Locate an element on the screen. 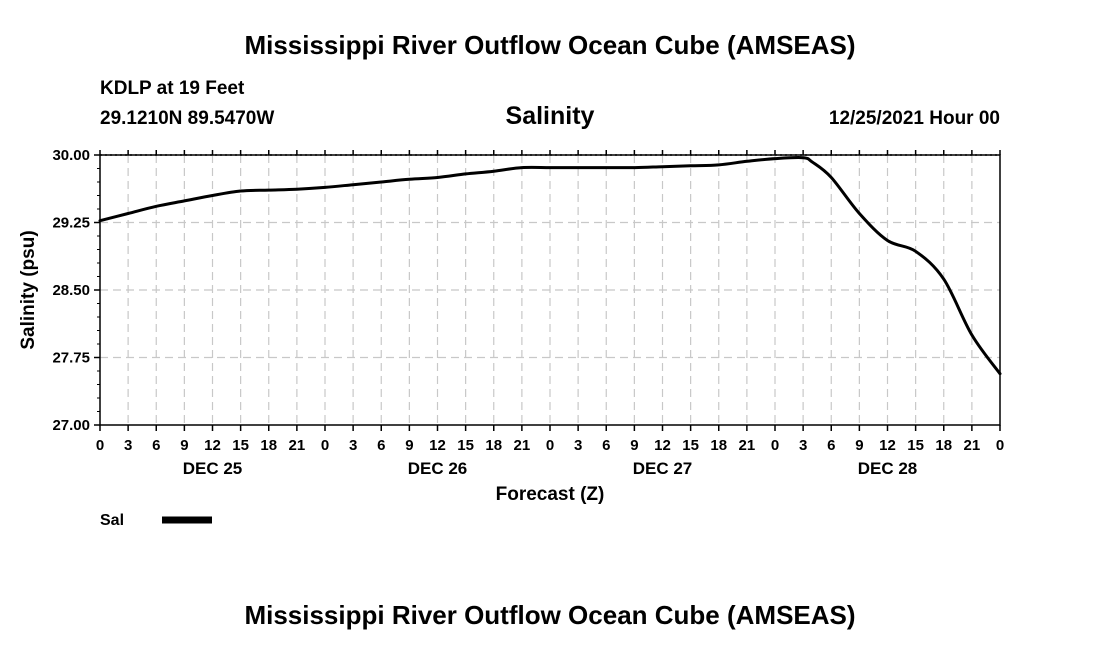  y-tick-label: 29.25 is located at coordinates (71, 223).